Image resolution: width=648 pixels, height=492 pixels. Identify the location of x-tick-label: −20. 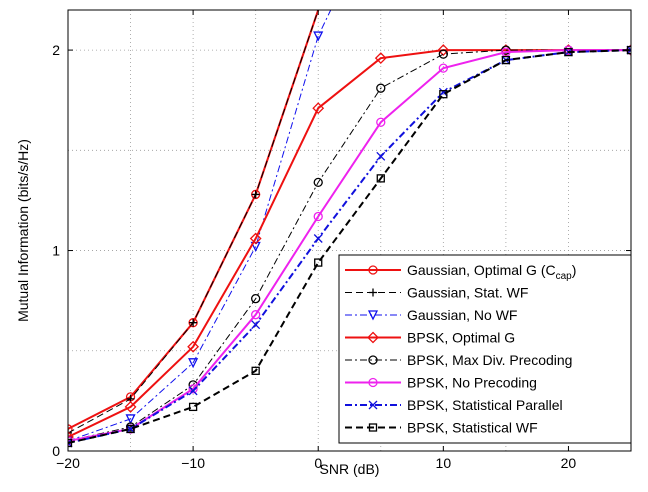
(68, 463).